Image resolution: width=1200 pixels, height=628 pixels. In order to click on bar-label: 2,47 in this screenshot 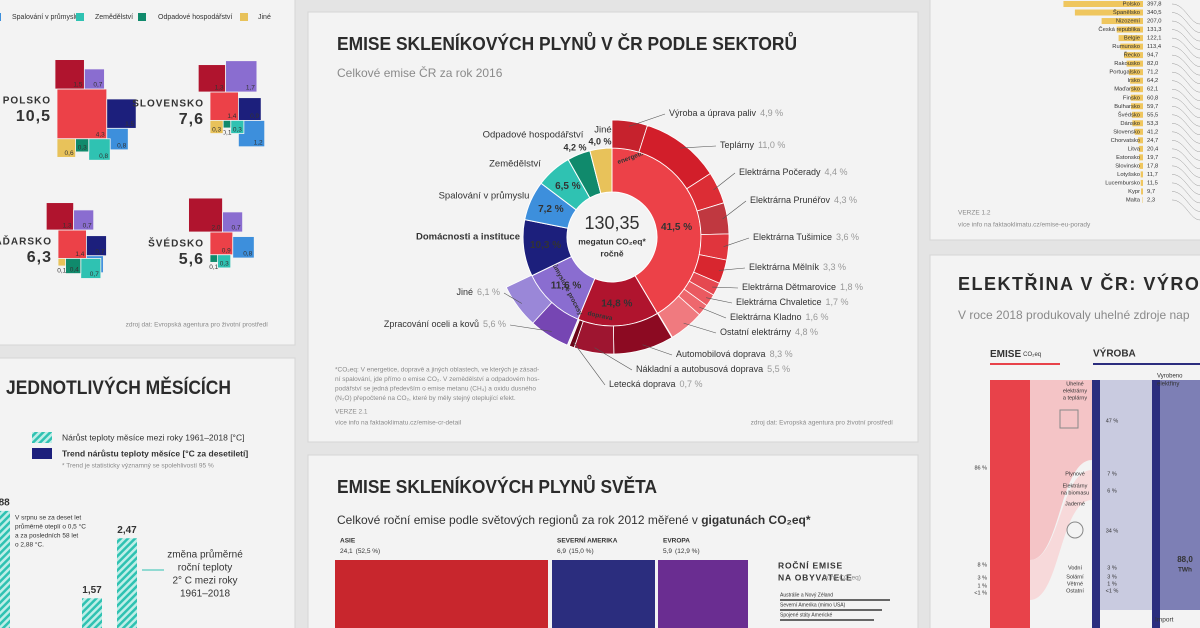, I will do `click(127, 530)`.